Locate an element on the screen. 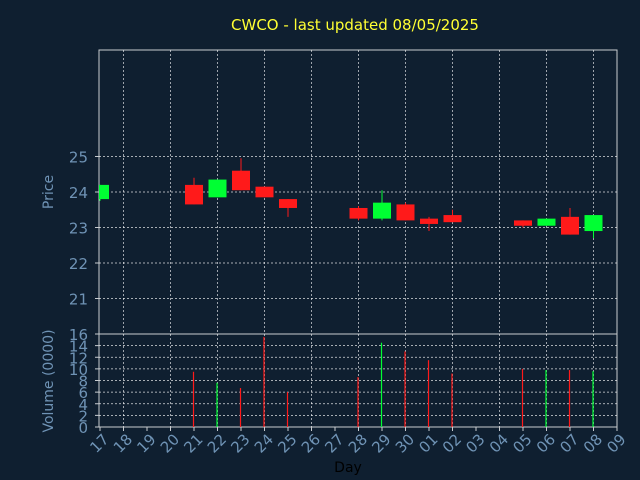 The image size is (640, 480). price-tick-label: 23 is located at coordinates (78, 229).